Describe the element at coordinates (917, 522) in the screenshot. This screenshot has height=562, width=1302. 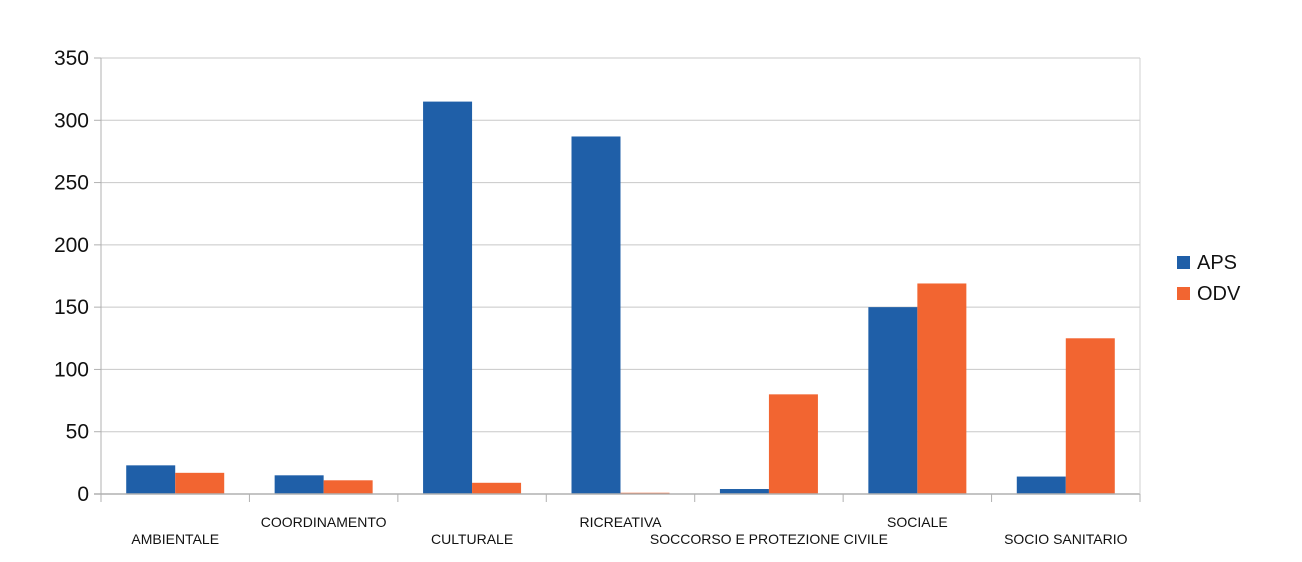
I see `x-tick-label: SOCIALE` at that location.